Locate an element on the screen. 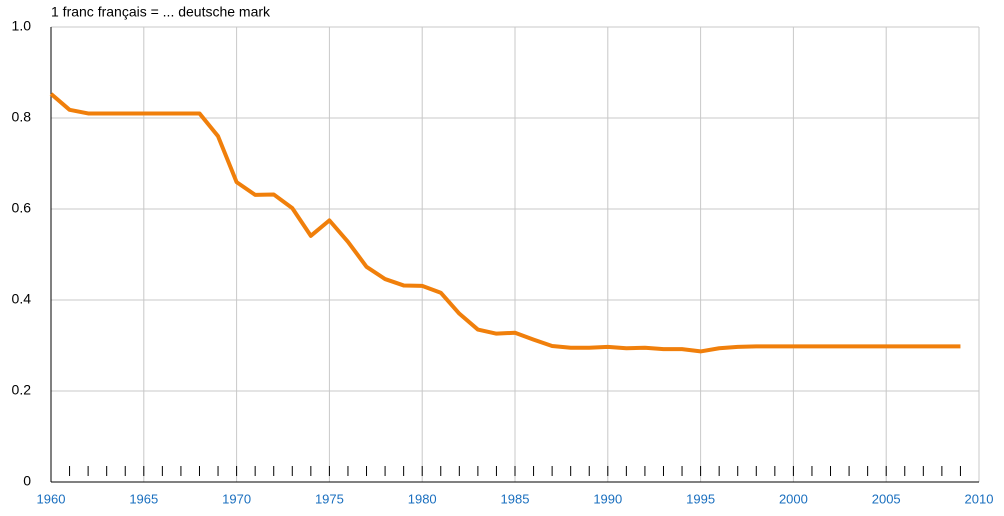 This screenshot has height=516, width=1004. x-tick-label: 1995 is located at coordinates (700, 498).